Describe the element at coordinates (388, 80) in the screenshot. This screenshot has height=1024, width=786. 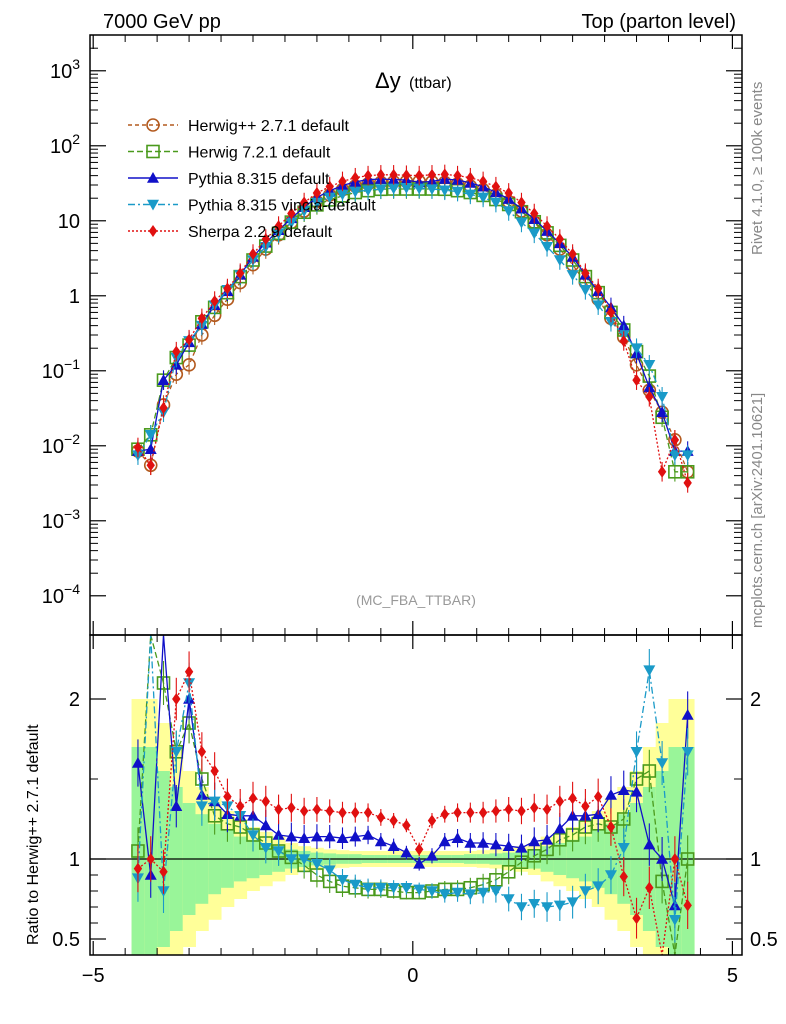
I see `chart-title: Δy` at that location.